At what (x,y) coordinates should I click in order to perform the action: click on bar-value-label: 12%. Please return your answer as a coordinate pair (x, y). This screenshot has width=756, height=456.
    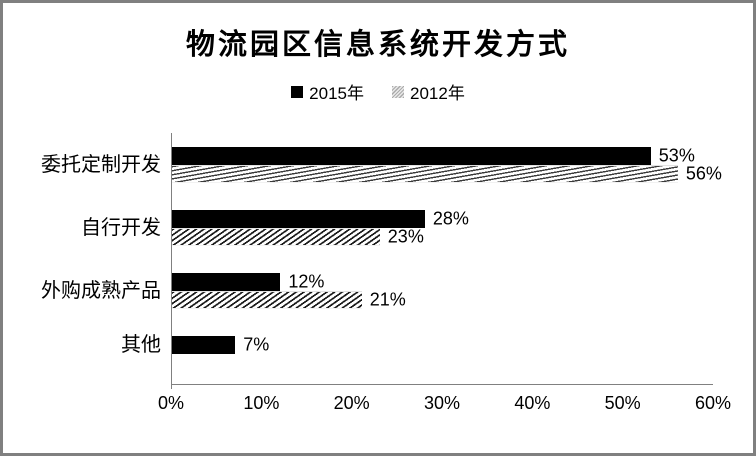
    Looking at the image, I should click on (306, 281).